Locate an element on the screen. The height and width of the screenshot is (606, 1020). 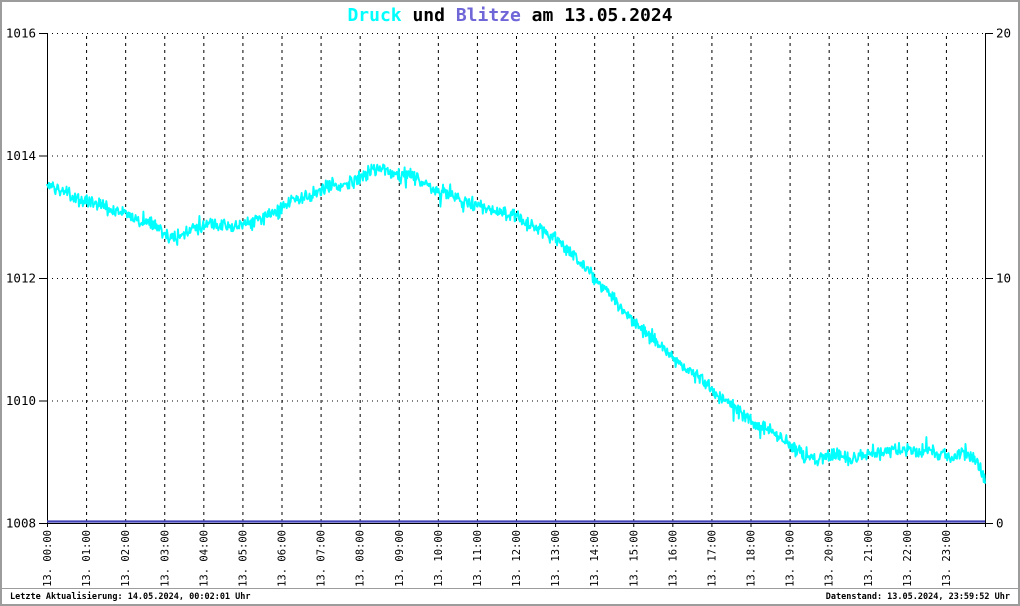
x-axis-label: 13. 15:00 is located at coordinates (634, 558).